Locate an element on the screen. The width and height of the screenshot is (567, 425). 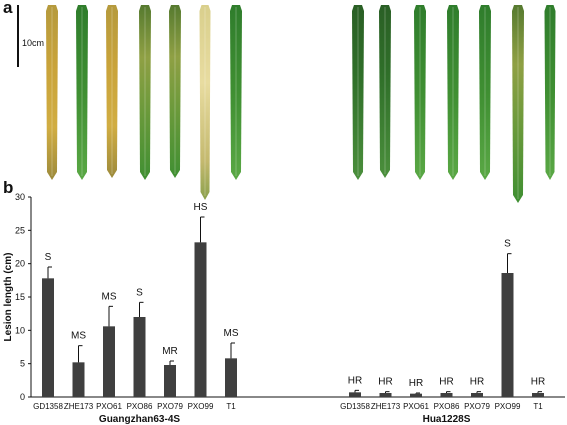
scale-bar is located at coordinates (18, 36).